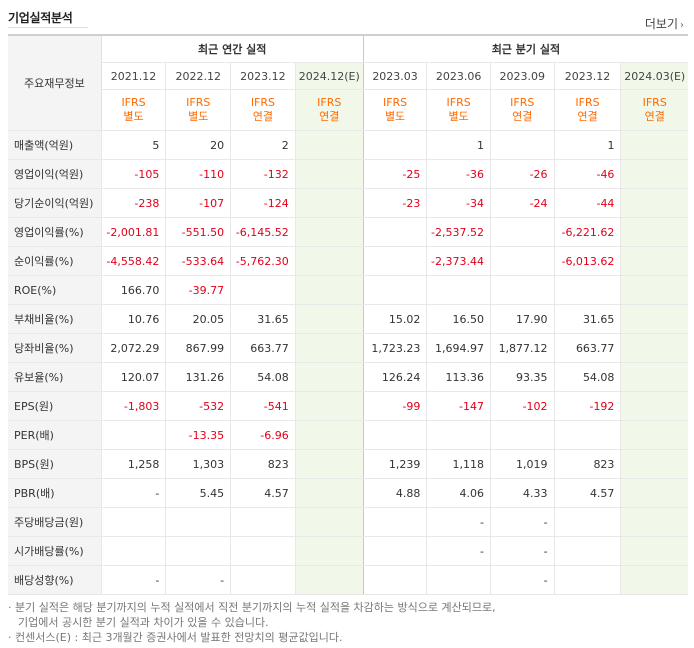  What do you see at coordinates (134, 319) in the screenshot?
I see `table-cell: 10.76` at bounding box center [134, 319].